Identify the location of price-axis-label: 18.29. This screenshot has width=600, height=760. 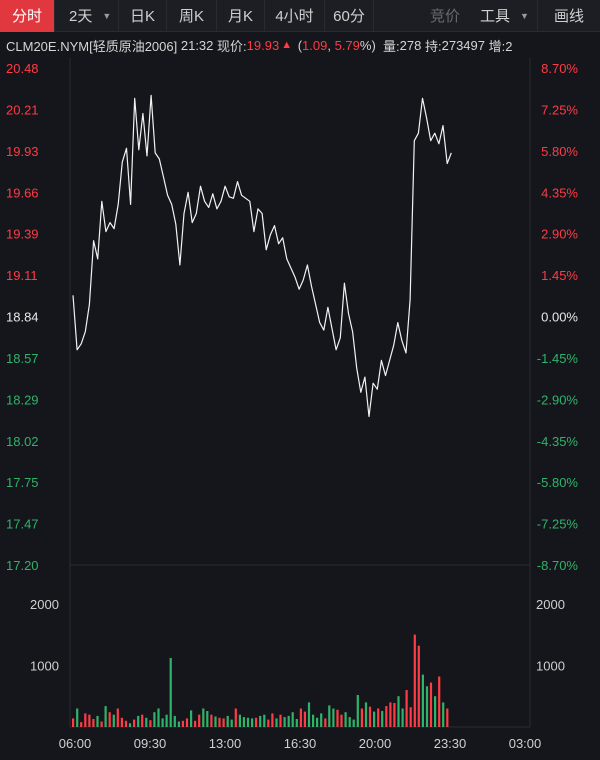
(22, 399).